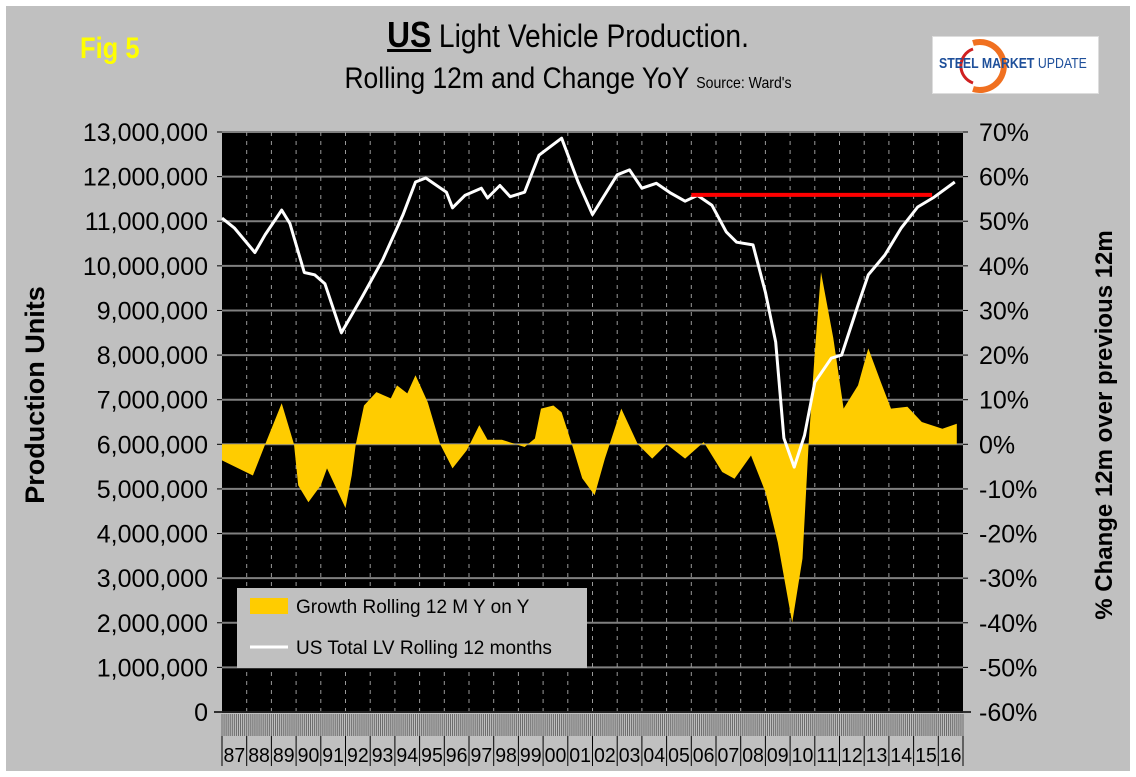 The image size is (1136, 777). I want to click on y2-tick-label: -10%, so click(1008, 490).